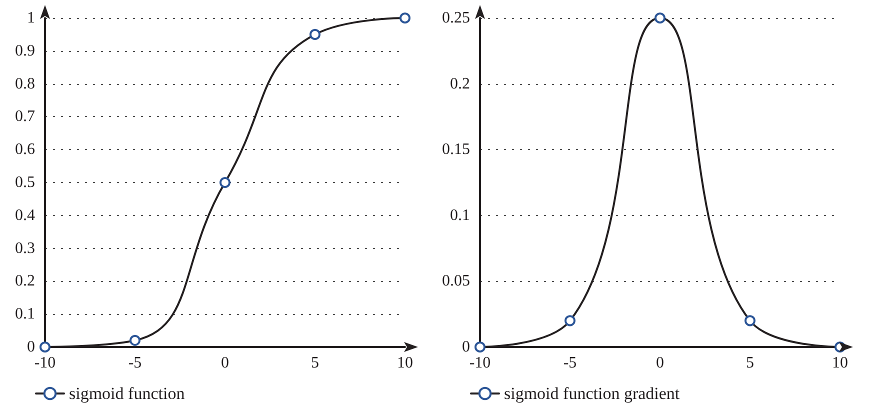  What do you see at coordinates (25, 51) in the screenshot?
I see `y-tick-label: 0.9` at bounding box center [25, 51].